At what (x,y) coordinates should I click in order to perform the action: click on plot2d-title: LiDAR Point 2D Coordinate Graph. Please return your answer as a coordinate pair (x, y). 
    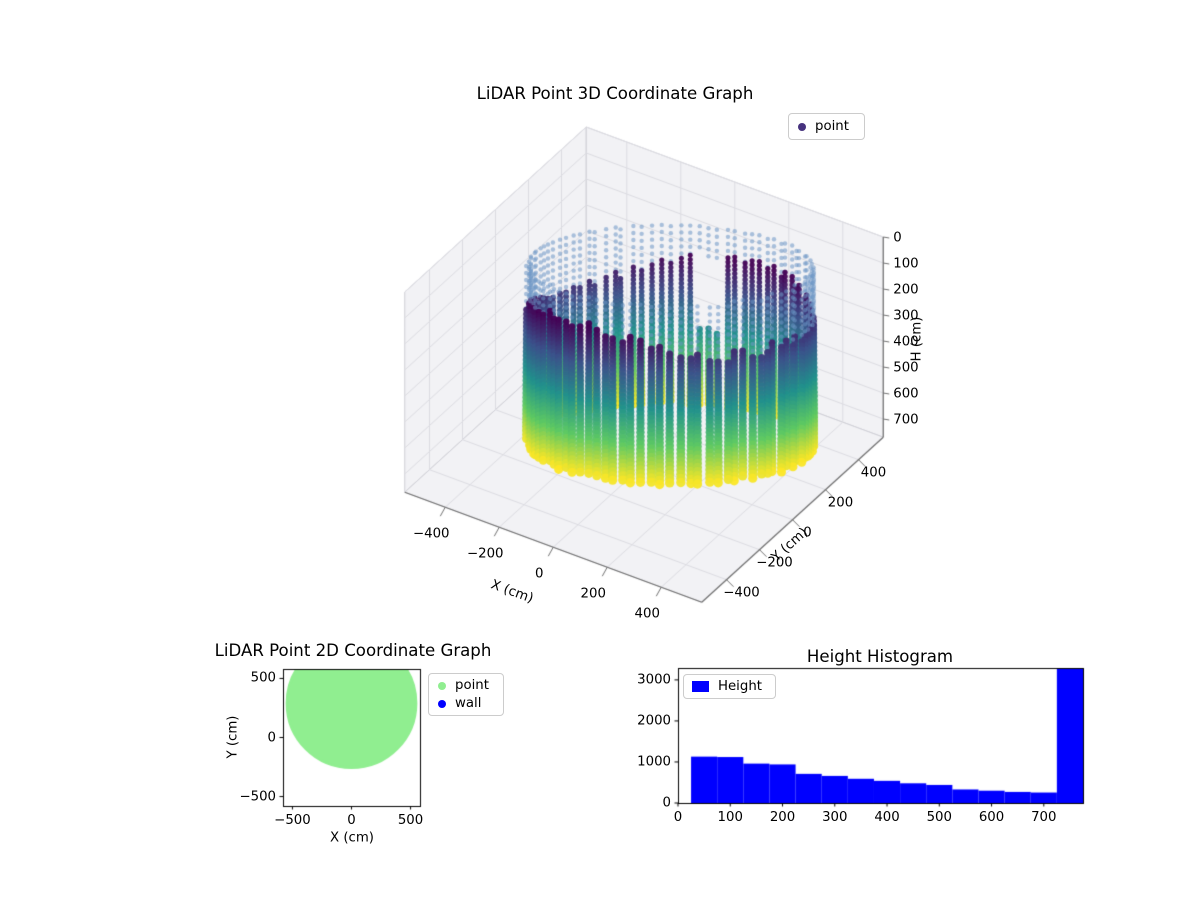
    Looking at the image, I should click on (353, 650).